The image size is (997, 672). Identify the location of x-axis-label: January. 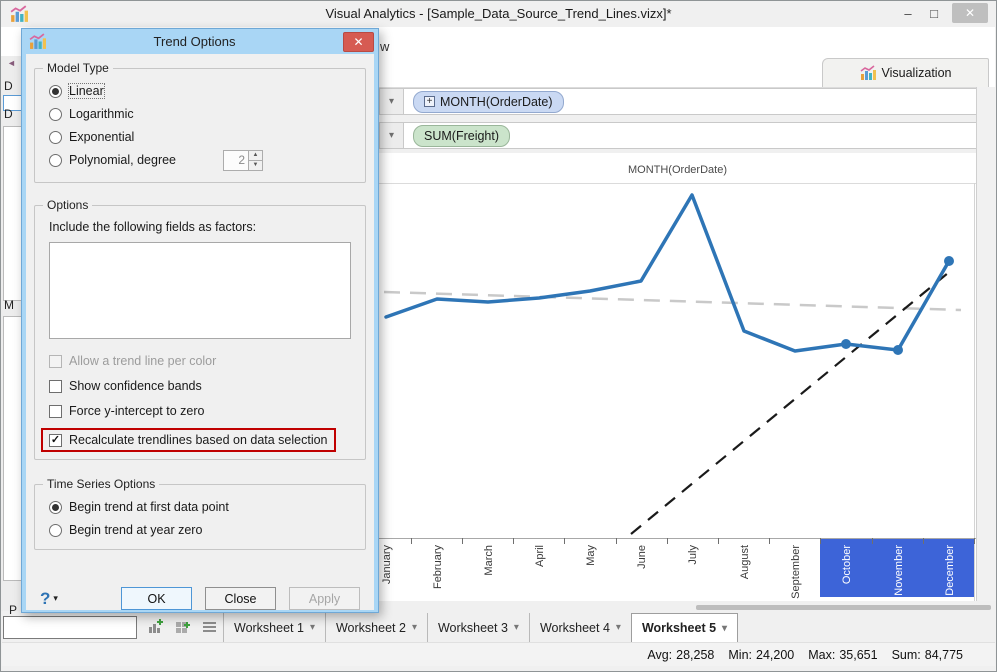
(387, 565).